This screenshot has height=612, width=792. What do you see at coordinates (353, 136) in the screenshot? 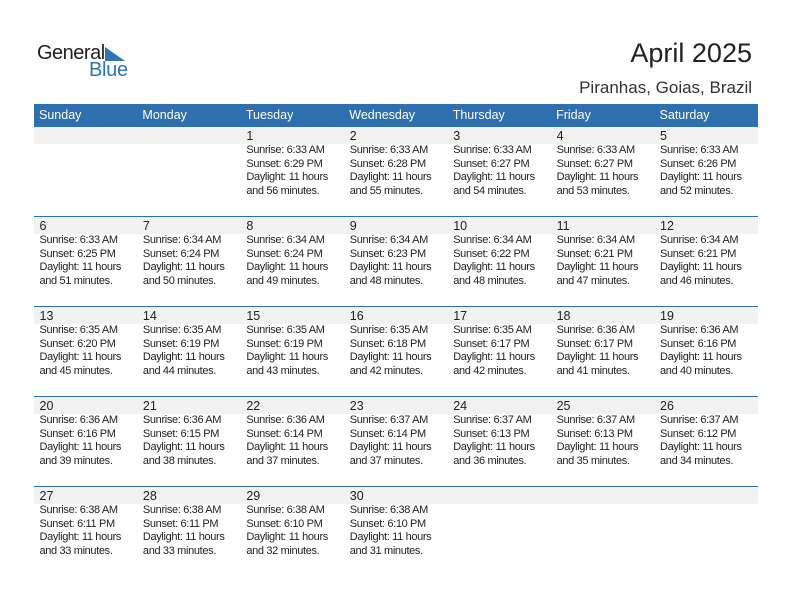
I see `day-number: 2` at bounding box center [353, 136].